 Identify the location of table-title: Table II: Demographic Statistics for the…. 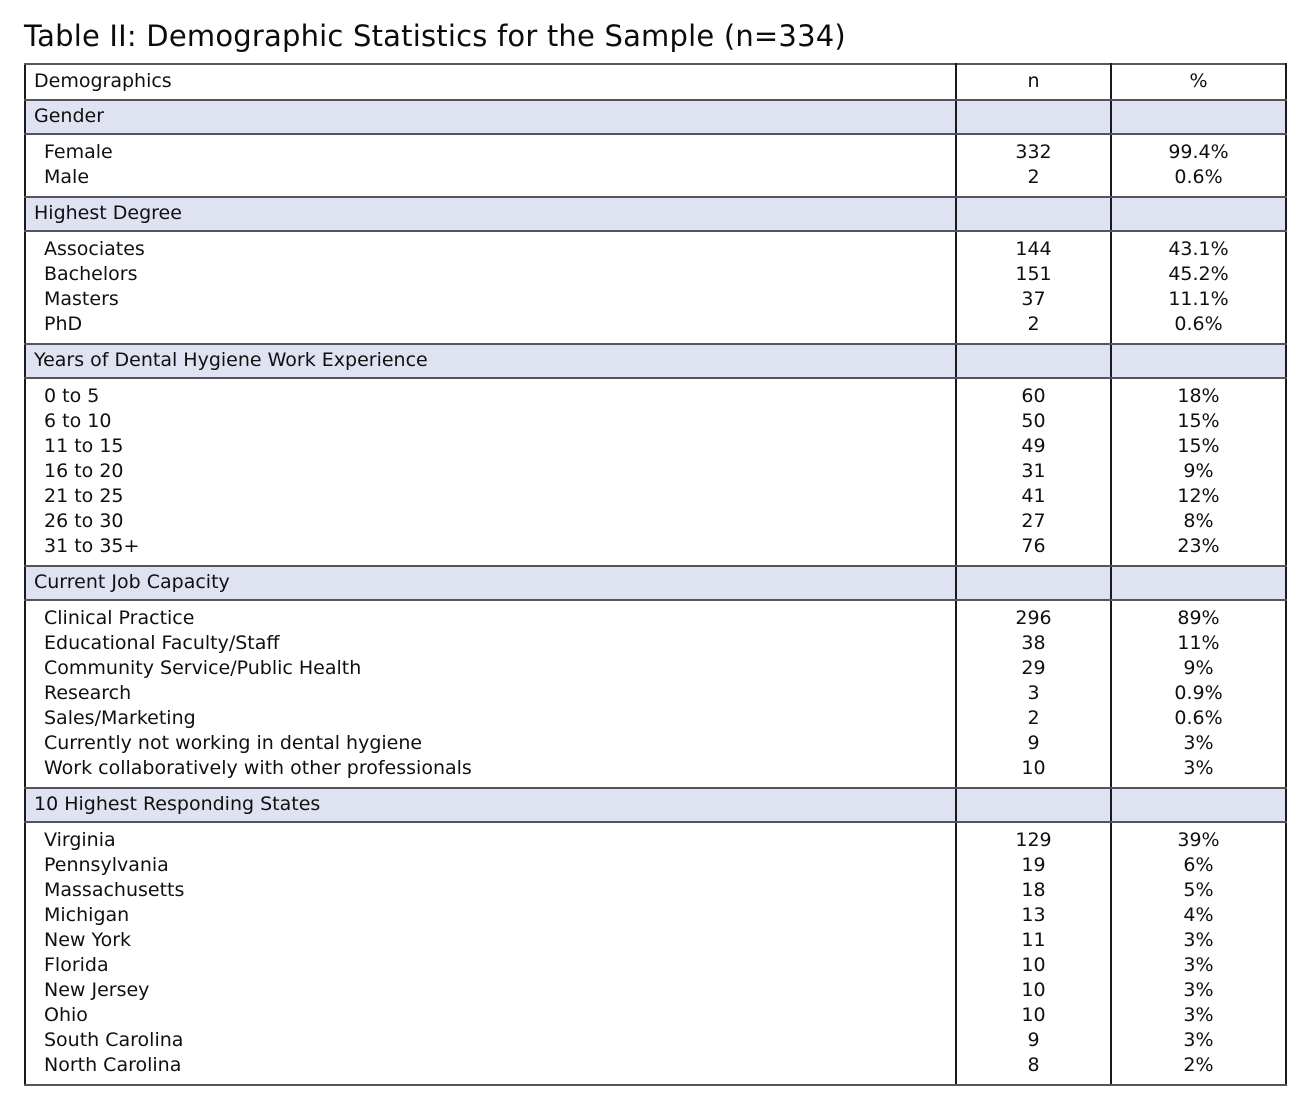
(435, 36).